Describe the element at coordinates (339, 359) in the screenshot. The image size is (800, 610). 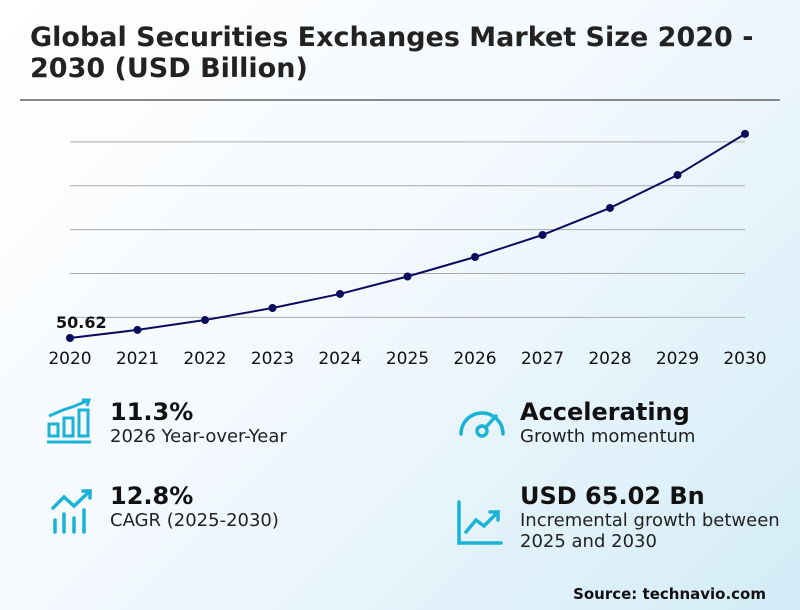
I see `x-tick-label: 2024` at that location.